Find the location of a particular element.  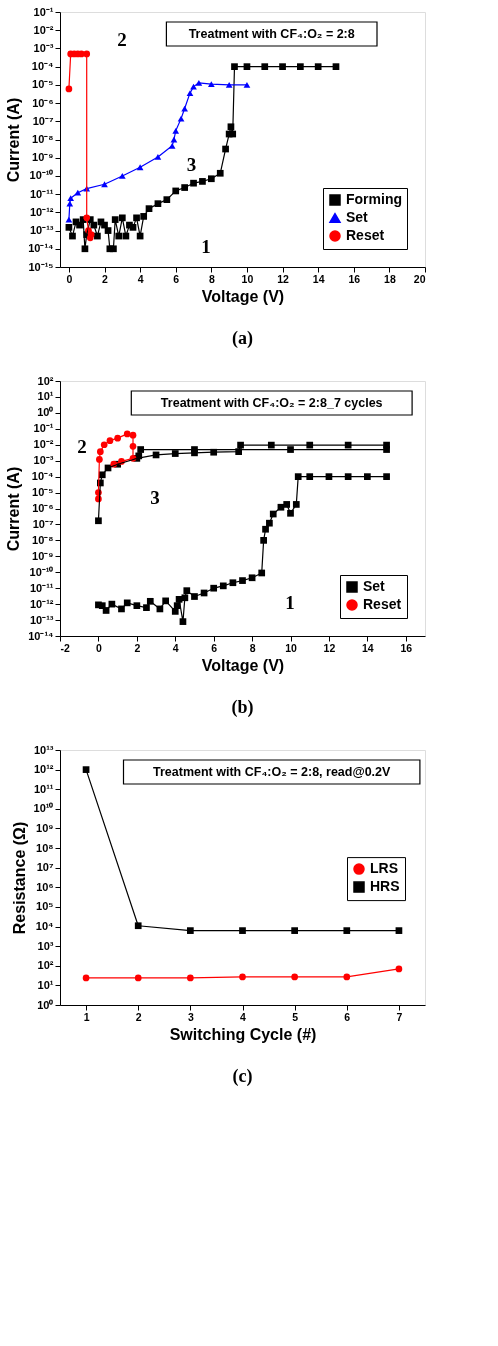

y-tick-label: 10⁻¹⁰ is located at coordinates (41, 175).